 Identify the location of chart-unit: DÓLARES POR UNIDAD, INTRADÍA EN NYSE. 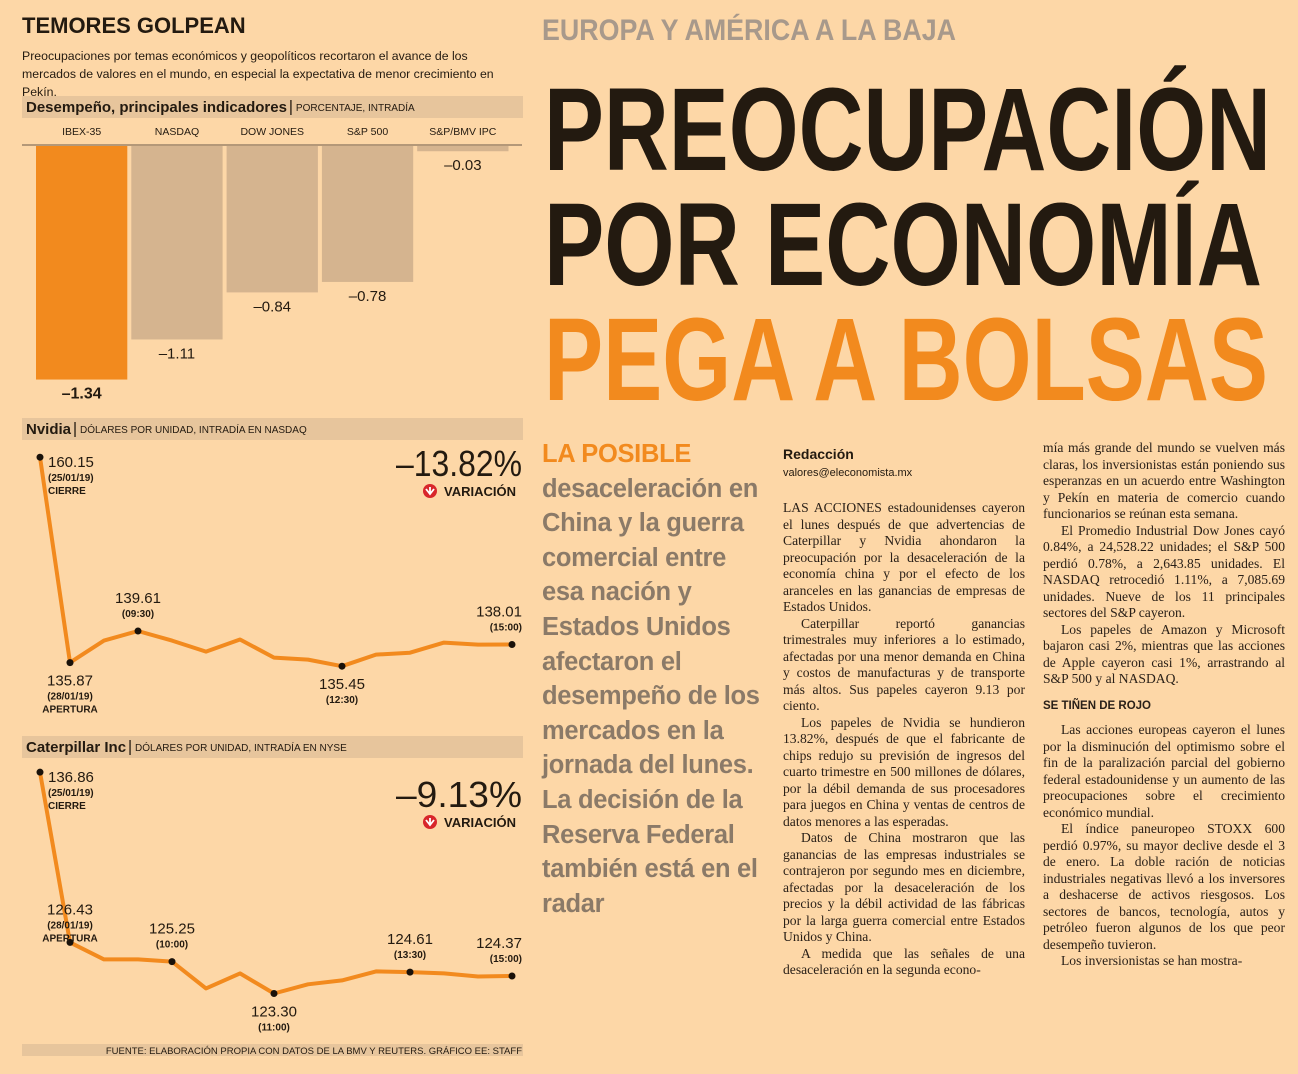
(241, 747).